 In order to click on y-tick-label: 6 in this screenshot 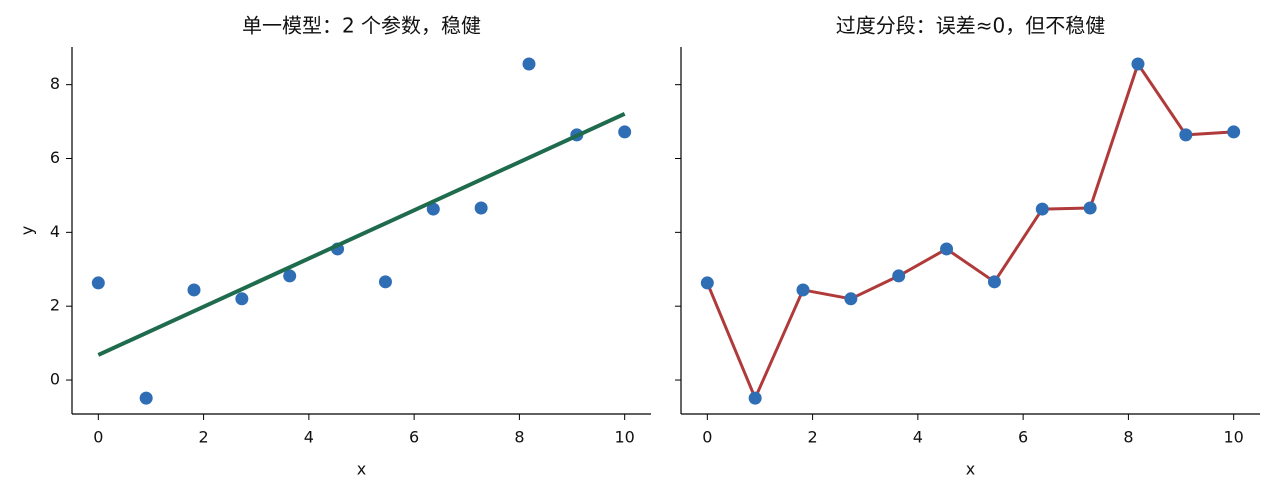, I will do `click(55, 157)`.